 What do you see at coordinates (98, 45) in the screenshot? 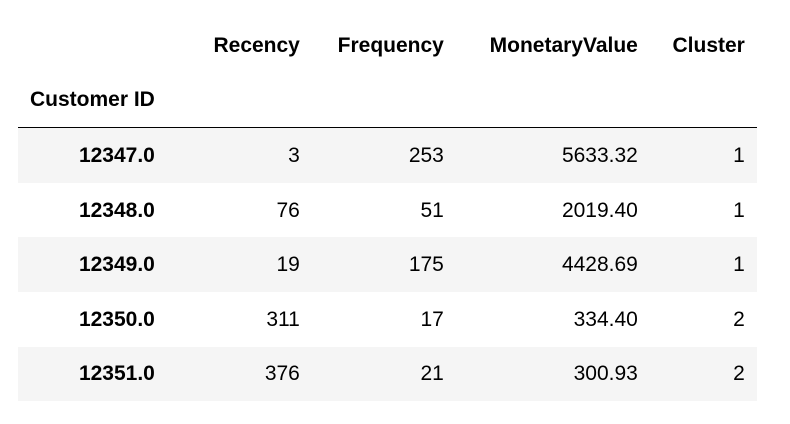
I see `header-corner-cell` at bounding box center [98, 45].